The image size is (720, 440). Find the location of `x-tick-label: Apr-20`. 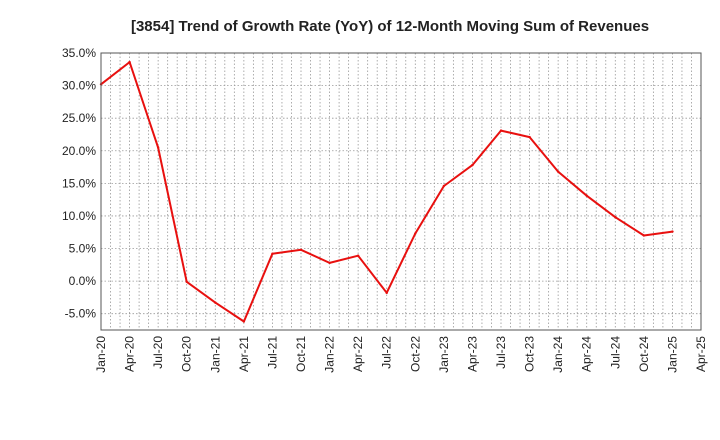

x-tick-label: Apr-20 is located at coordinates (130, 354).